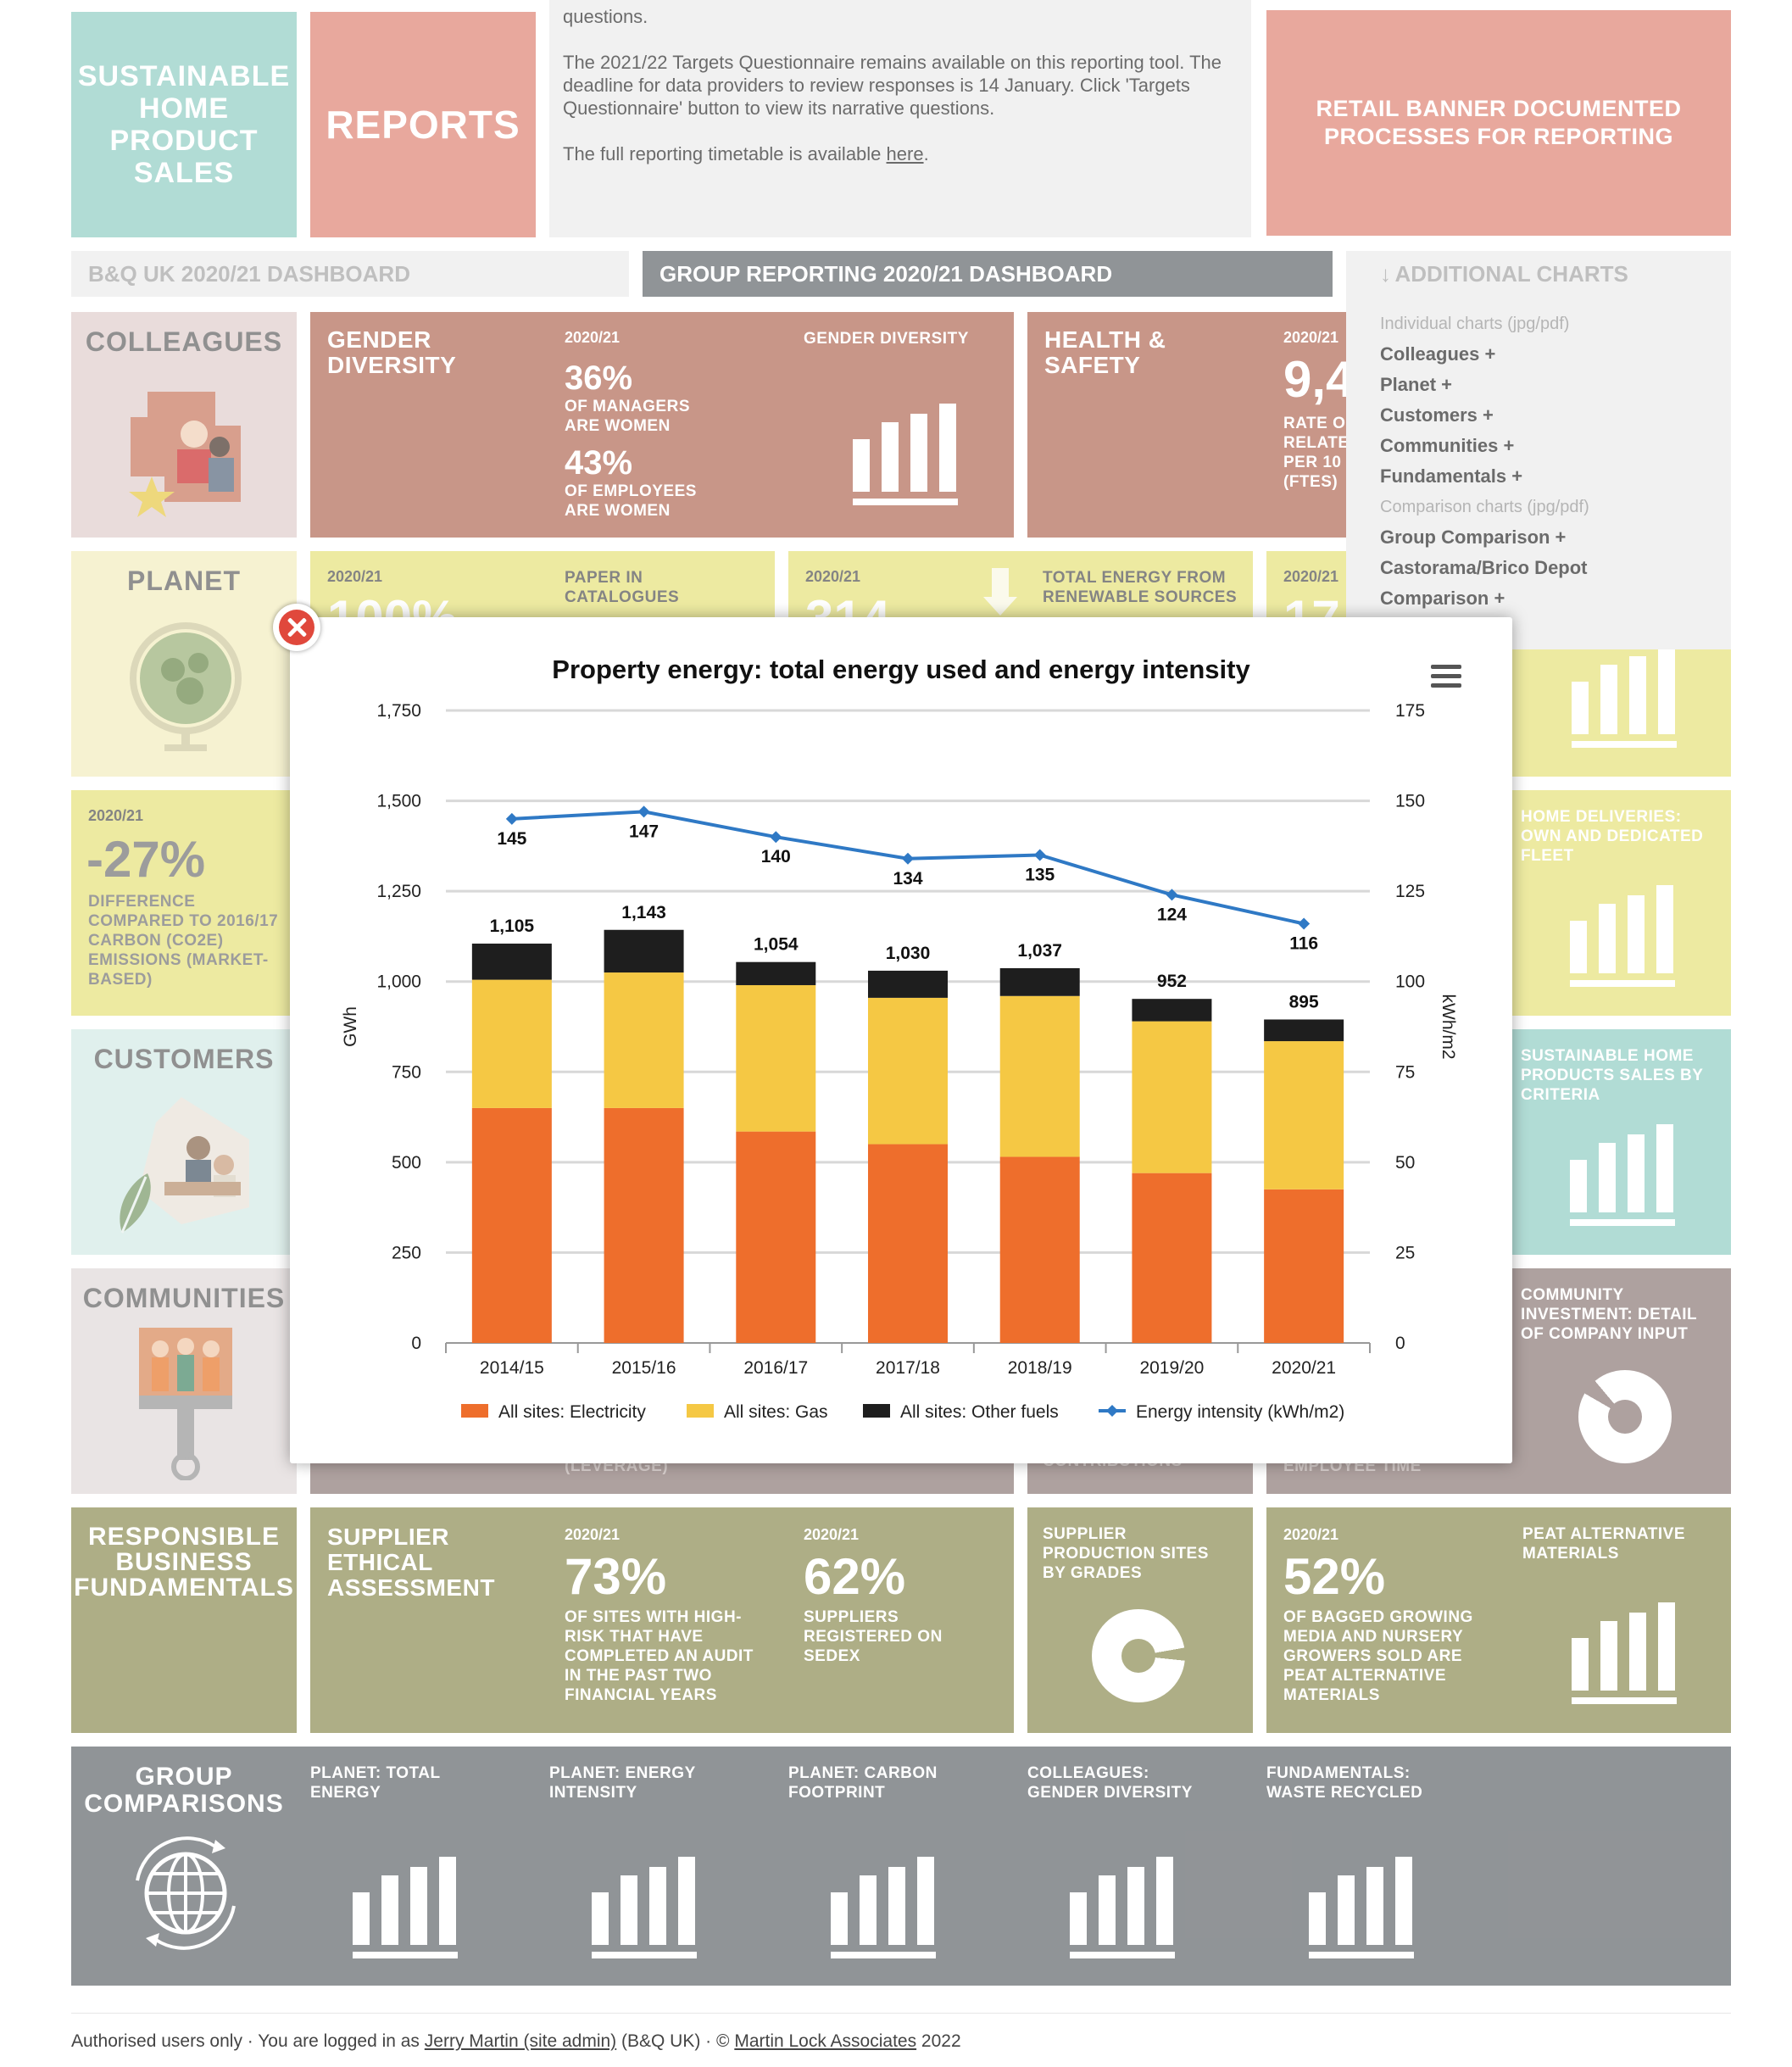  What do you see at coordinates (1311, 337) in the screenshot?
I see `health-safety-year: 2020/21` at bounding box center [1311, 337].